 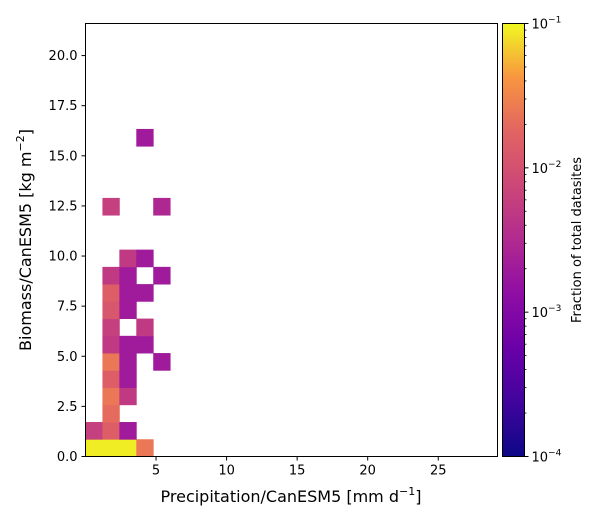 I want to click on x-tick-label: 25, so click(x=438, y=471).